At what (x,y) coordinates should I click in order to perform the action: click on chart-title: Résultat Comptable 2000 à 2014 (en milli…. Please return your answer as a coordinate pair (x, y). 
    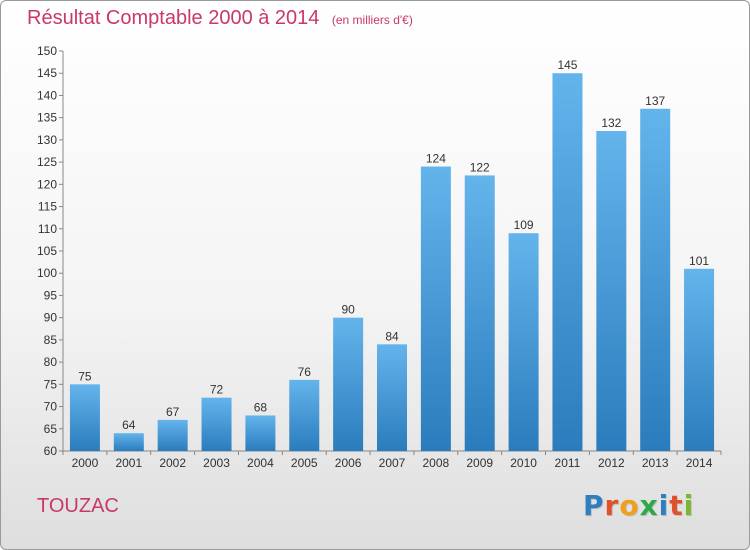
    Looking at the image, I should click on (220, 18).